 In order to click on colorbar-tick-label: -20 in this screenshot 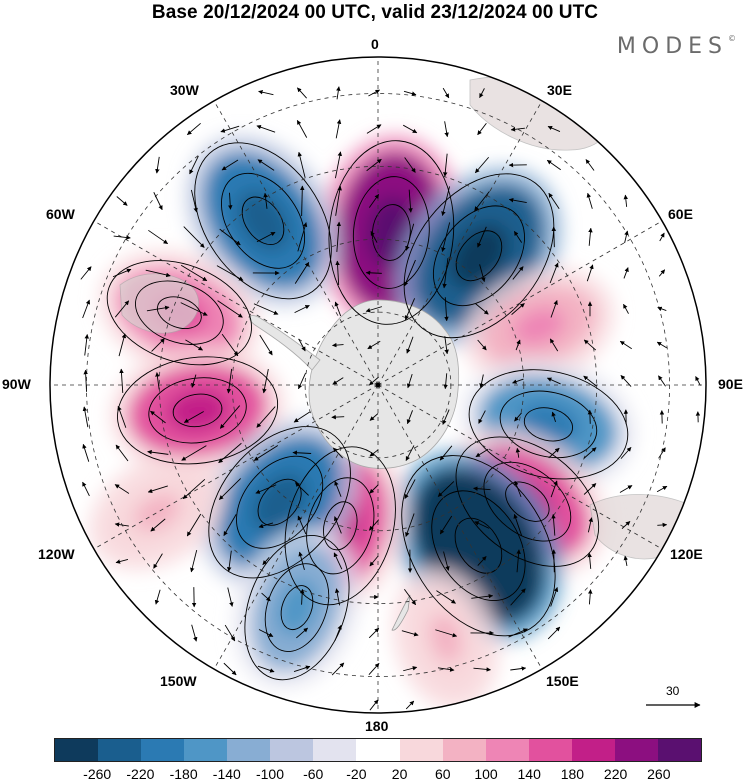, I will do `click(356, 774)`.